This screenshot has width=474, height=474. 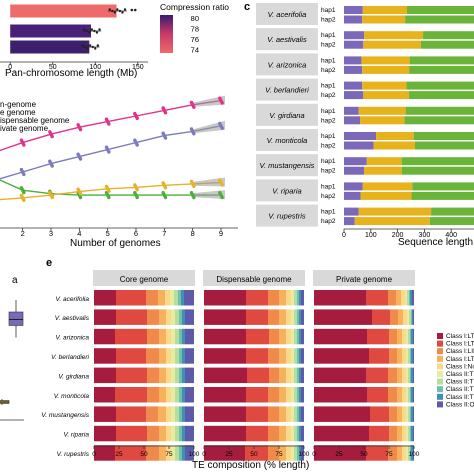 I want to click on pangenome-legend-label: ivate genome, so click(x=24, y=128).